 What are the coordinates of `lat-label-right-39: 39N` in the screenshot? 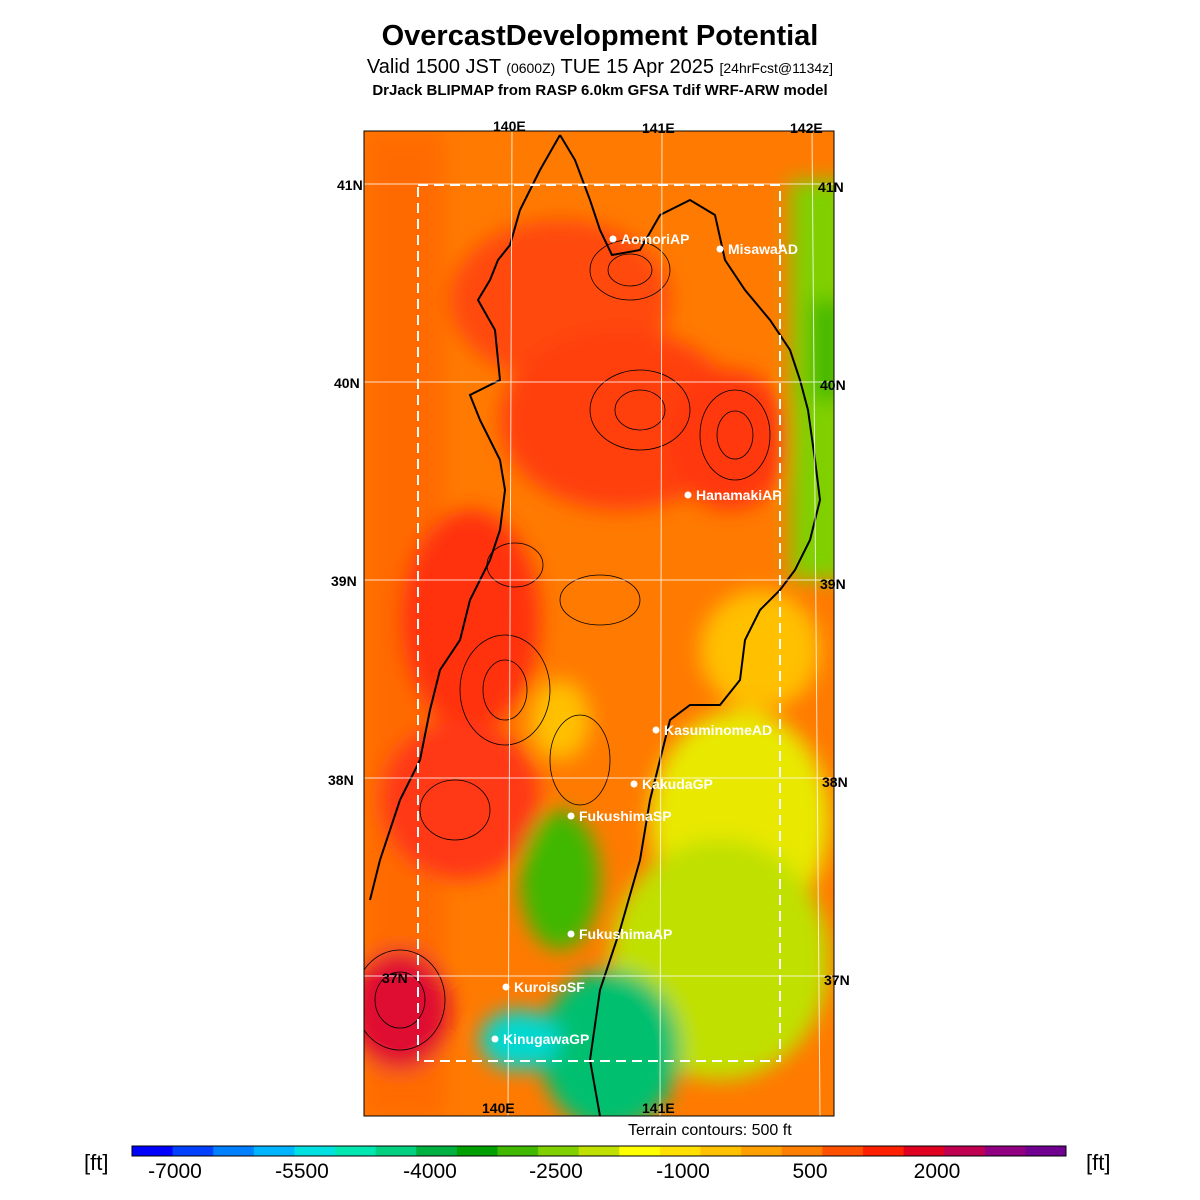 It's located at (833, 584).